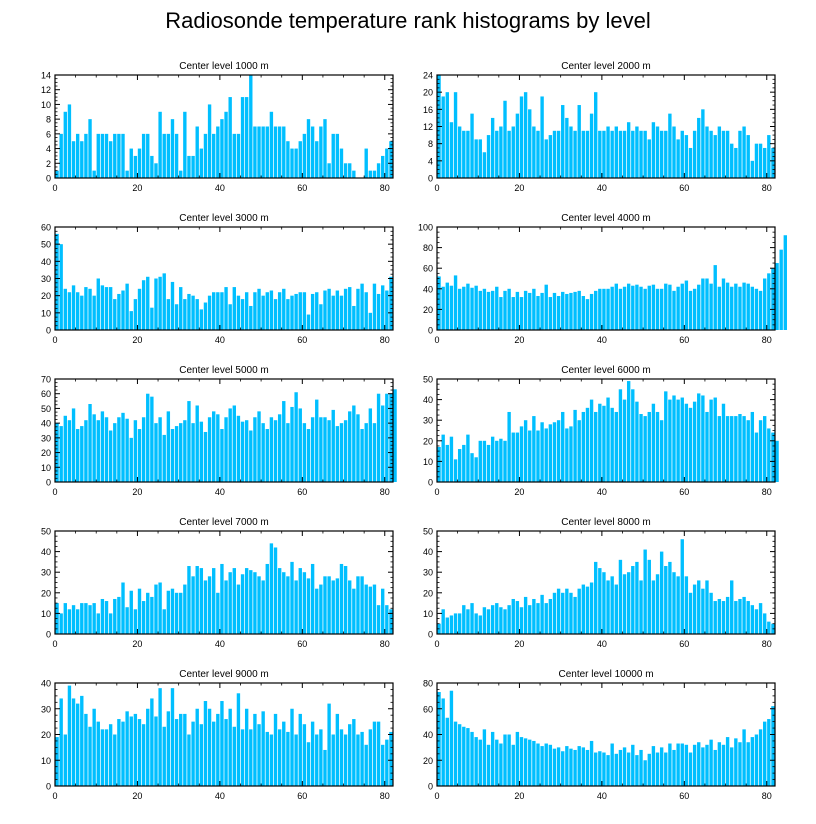 This screenshot has height=824, width=816. What do you see at coordinates (684, 340) in the screenshot?
I see `x-tick-label: 60` at bounding box center [684, 340].